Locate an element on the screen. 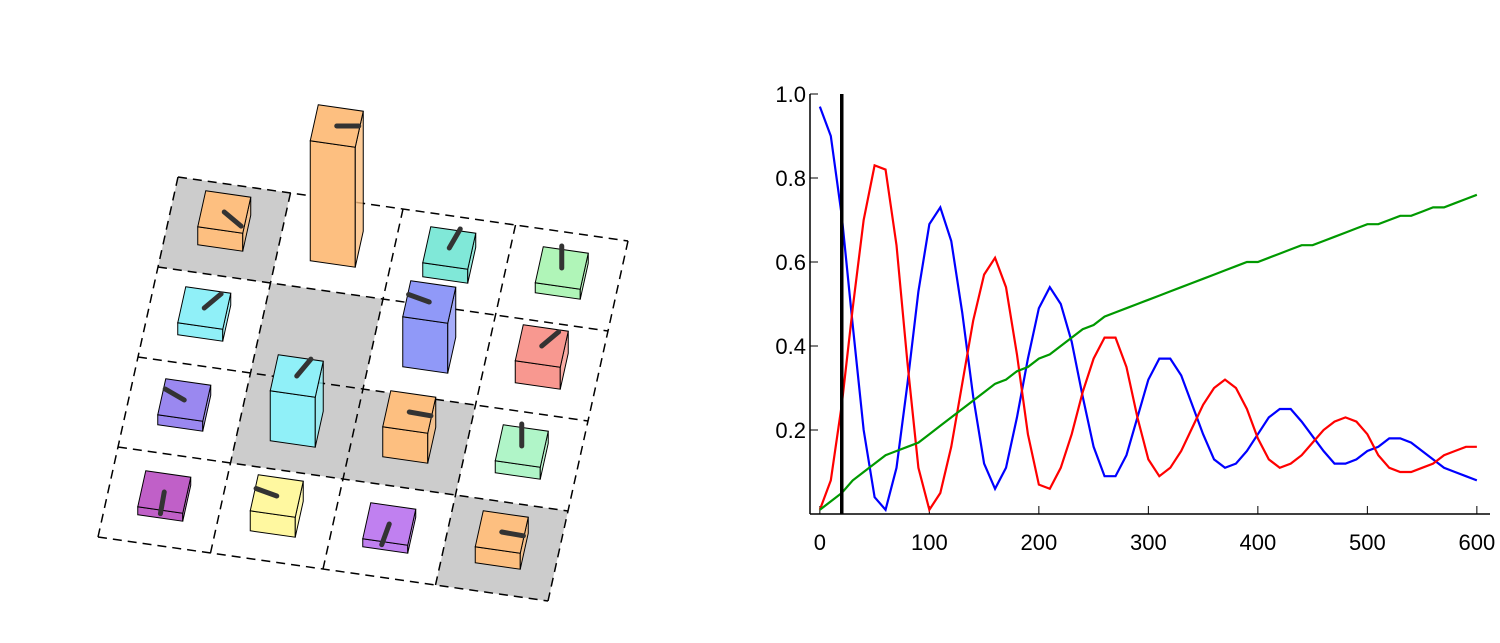 Image resolution: width=1500 pixels, height=643 pixels. x-tick-label: 100 is located at coordinates (929, 542).